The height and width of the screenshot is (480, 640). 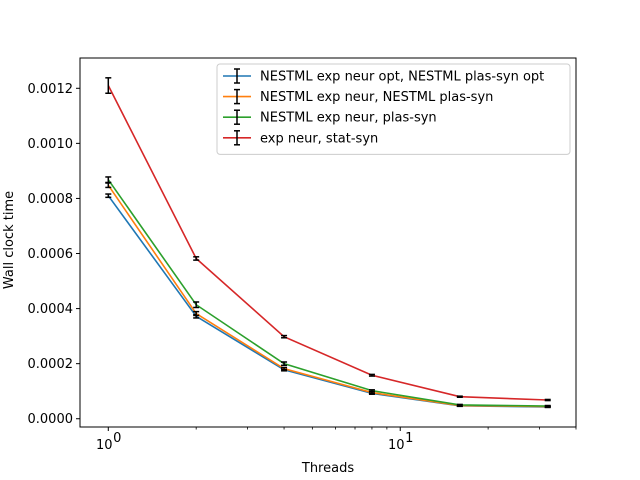 I want to click on legend-entry: NESTML exp neur opt, NESTML plas-syn opt, so click(x=383, y=76).